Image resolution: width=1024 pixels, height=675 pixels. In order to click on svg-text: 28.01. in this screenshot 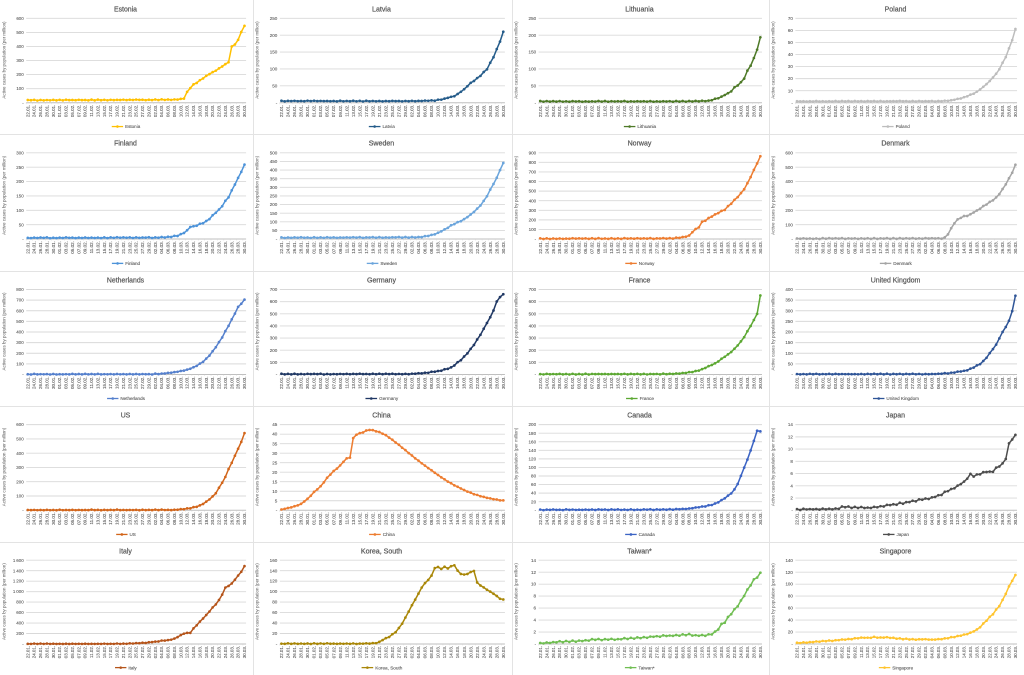, I will do `click(301, 247)`.